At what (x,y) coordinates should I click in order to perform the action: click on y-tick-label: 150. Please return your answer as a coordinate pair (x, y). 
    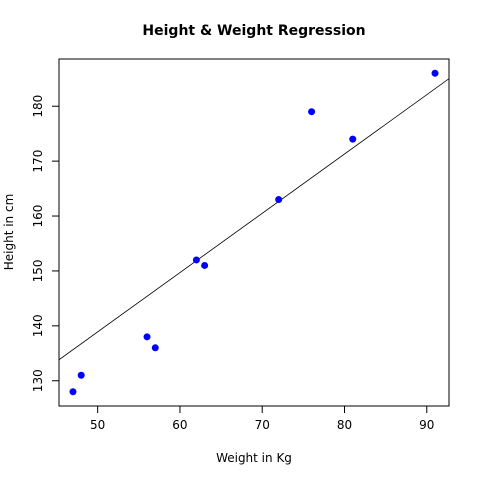
    Looking at the image, I should click on (38, 270).